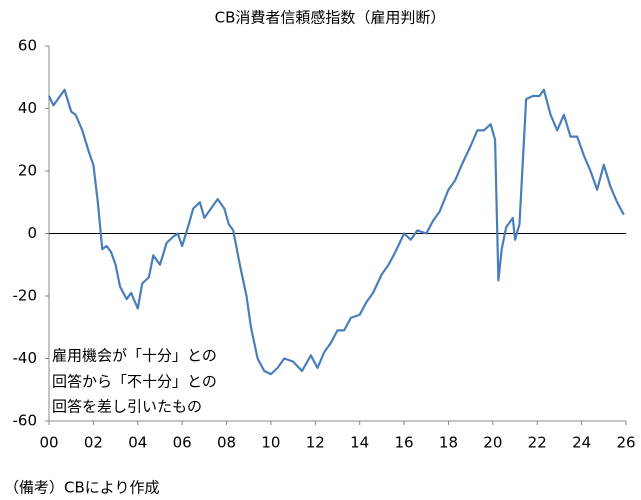 The width and height of the screenshot is (641, 500). What do you see at coordinates (25, 358) in the screenshot?
I see `y-tick-label: -40` at bounding box center [25, 358].